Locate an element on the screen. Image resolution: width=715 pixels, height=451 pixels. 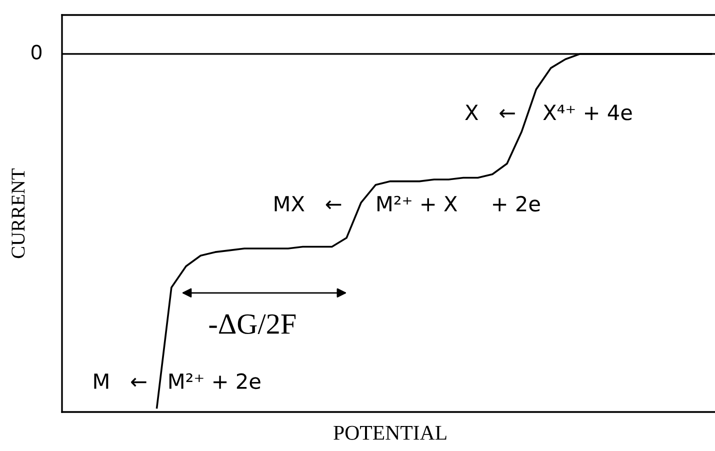
x-axis-title: POTENTIAL is located at coordinates (390, 433).